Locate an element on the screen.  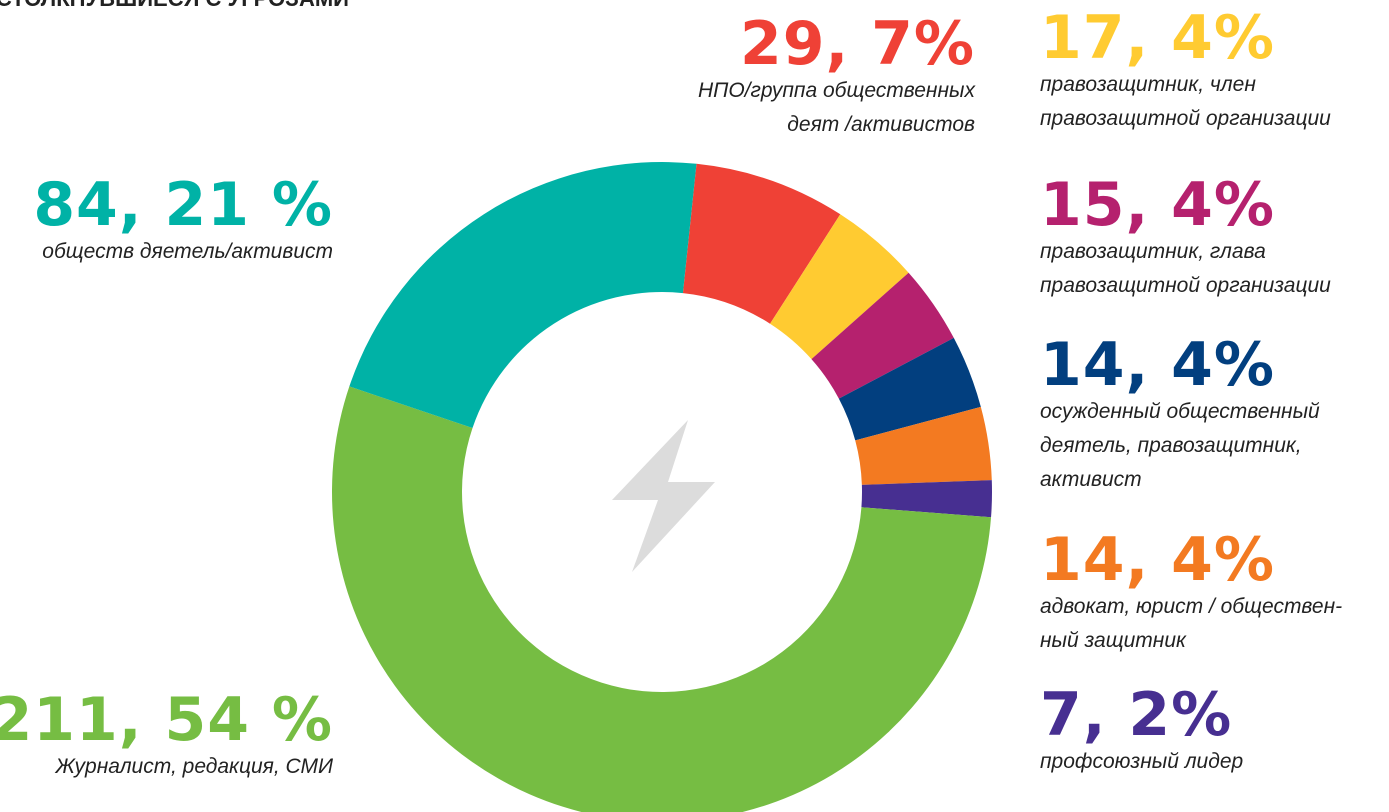
value-label: 29, 7% is located at coordinates (857, 44).